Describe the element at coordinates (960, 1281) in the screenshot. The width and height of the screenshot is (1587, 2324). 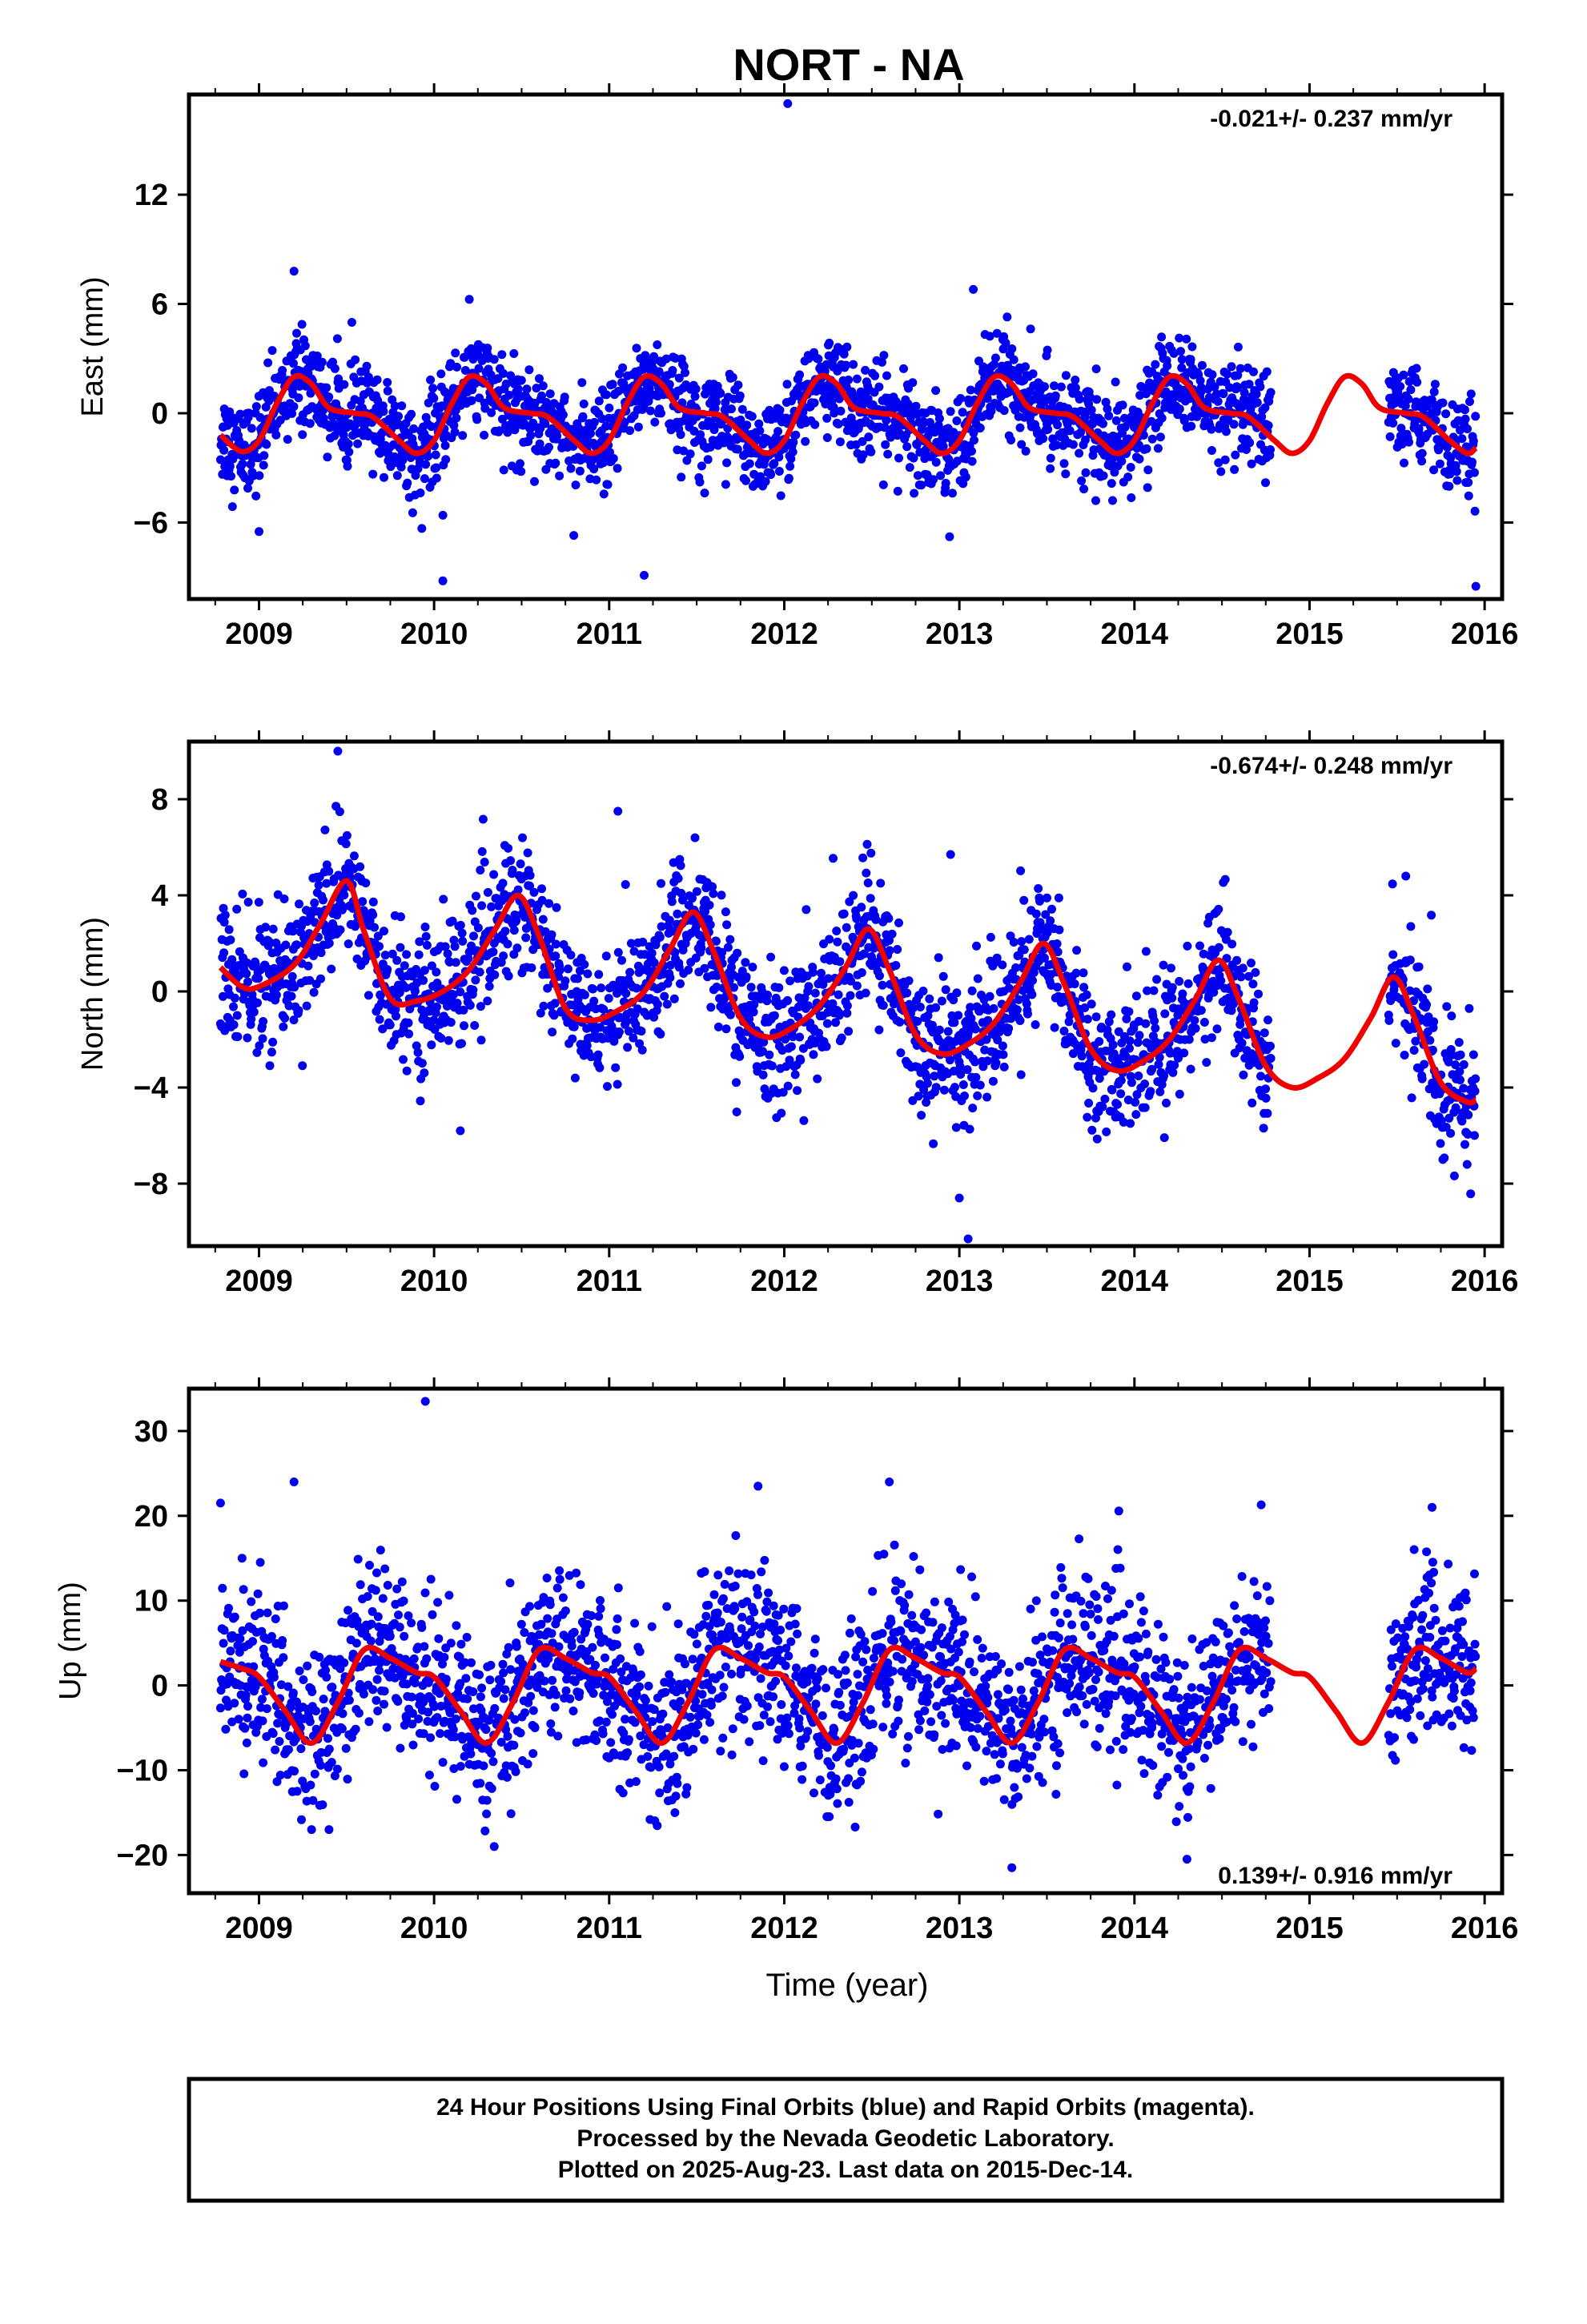
I see `x-tick-label: 2013` at that location.